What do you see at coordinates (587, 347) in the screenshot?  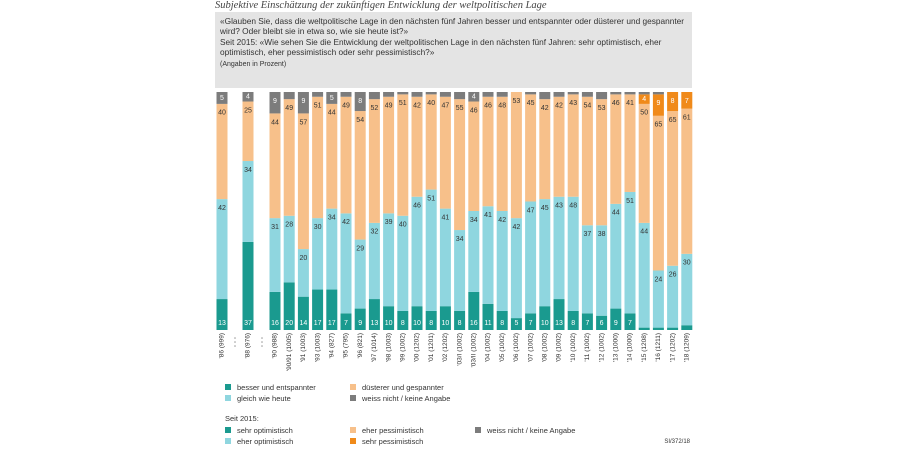 I see `x-tick-label: '11 (1002)` at bounding box center [587, 347].